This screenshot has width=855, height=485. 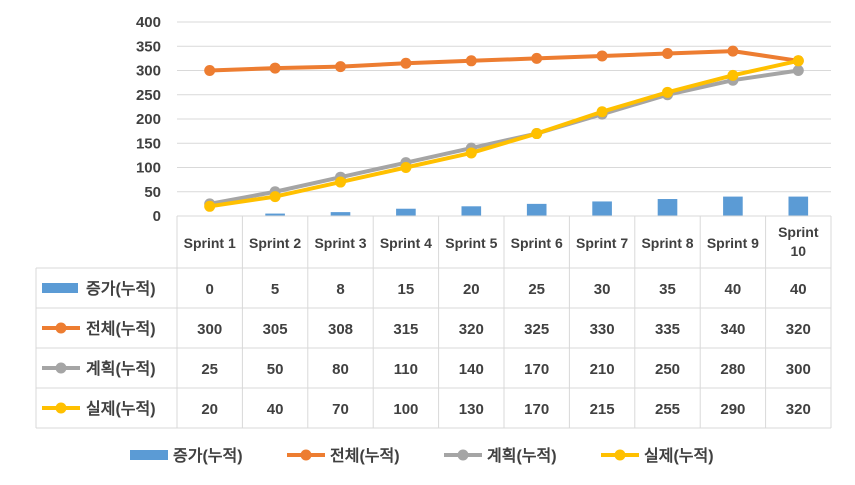 What do you see at coordinates (340, 329) in the screenshot?
I see `table-cell: 308` at bounding box center [340, 329].